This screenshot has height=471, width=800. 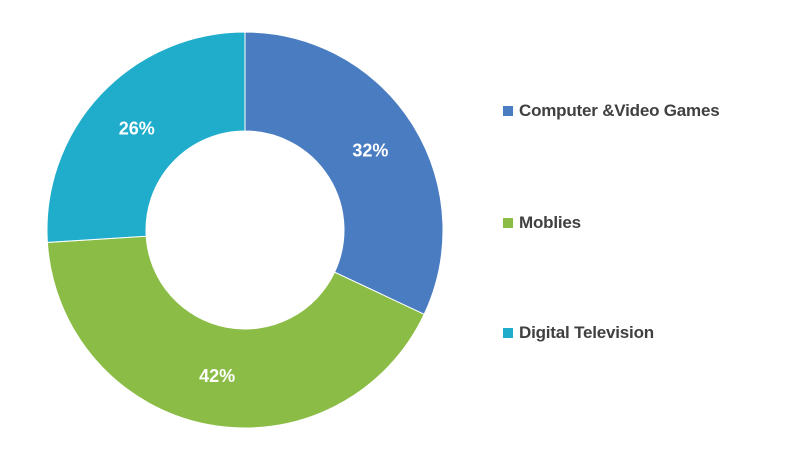 What do you see at coordinates (137, 128) in the screenshot?
I see `slice-label-2: 26%` at bounding box center [137, 128].